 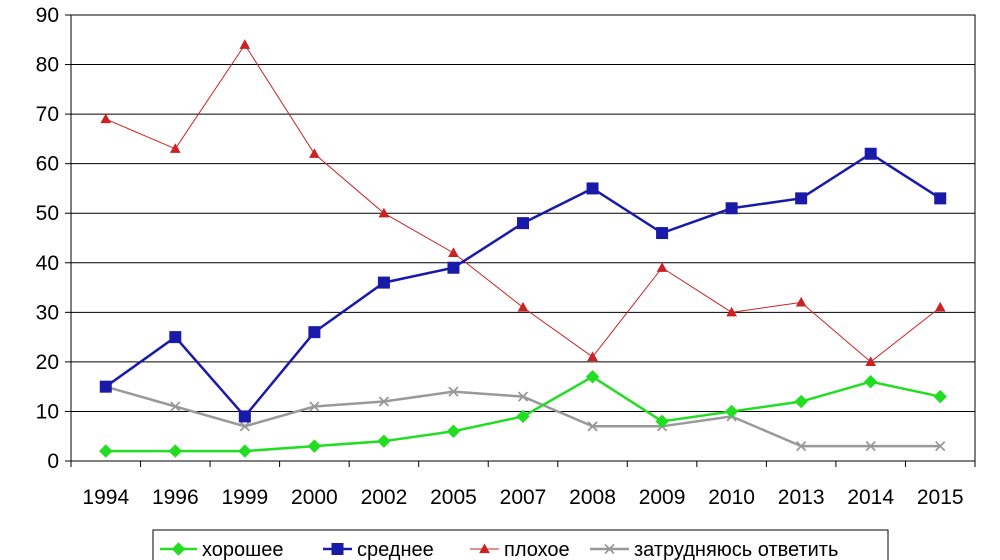 I want to click on series-diamond, so click(x=523, y=414).